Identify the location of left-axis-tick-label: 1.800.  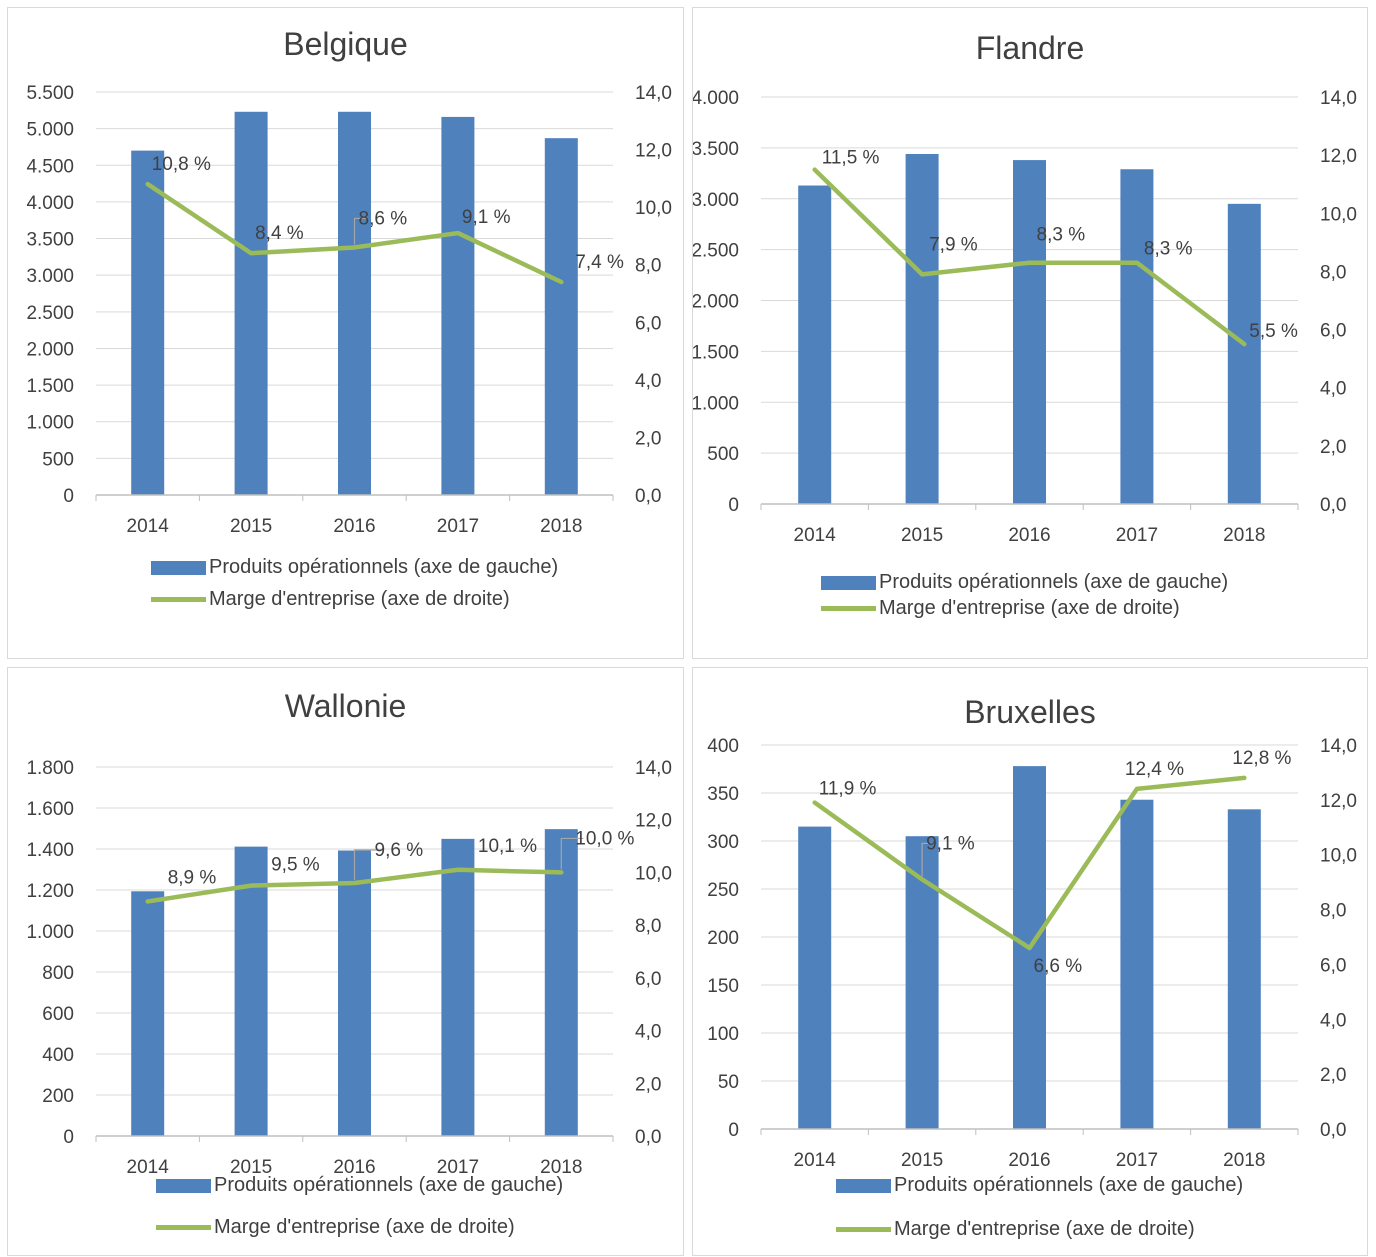
(50, 768).